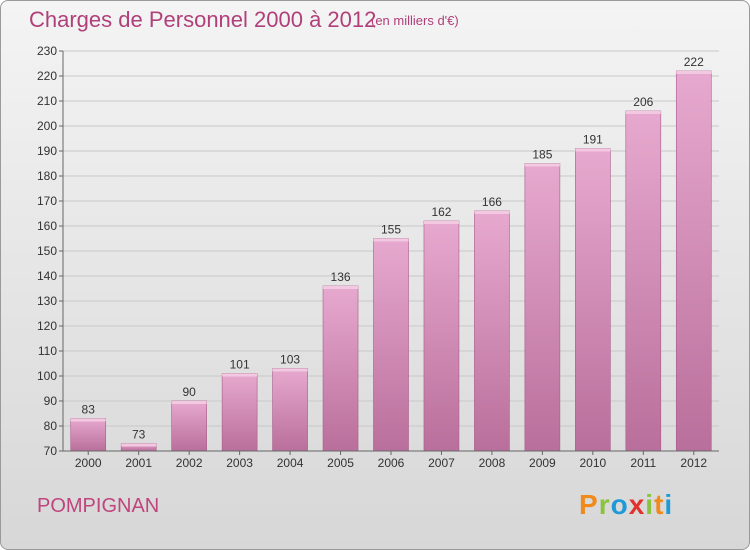  I want to click on data-label-2003: 101, so click(240, 365).